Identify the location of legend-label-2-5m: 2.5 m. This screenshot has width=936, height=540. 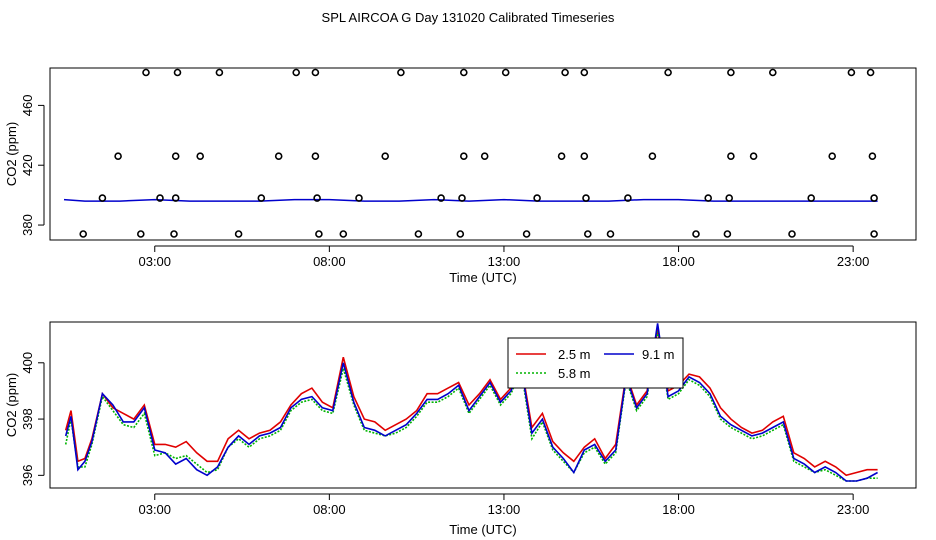
(574, 354).